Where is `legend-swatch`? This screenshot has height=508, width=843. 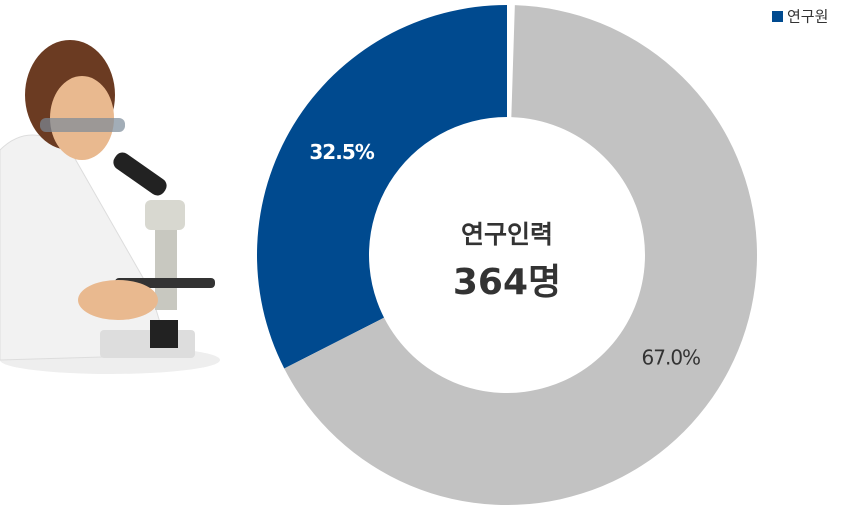
legend-swatch is located at coordinates (777, 16).